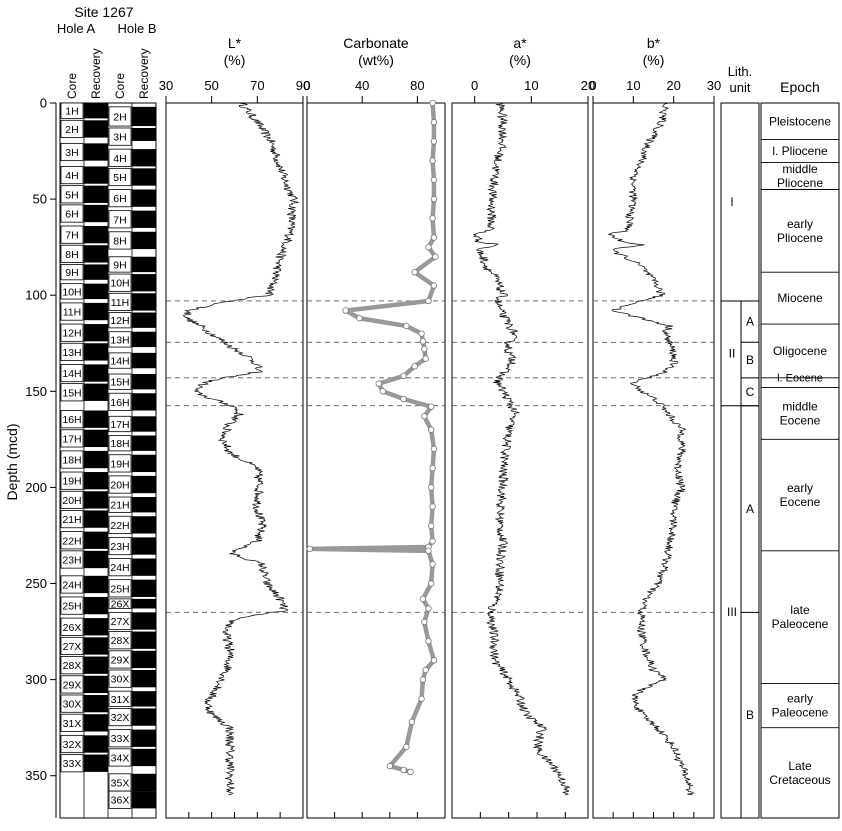  What do you see at coordinates (71, 176) in the screenshot?
I see `hole_a-core-label: 4H` at bounding box center [71, 176].